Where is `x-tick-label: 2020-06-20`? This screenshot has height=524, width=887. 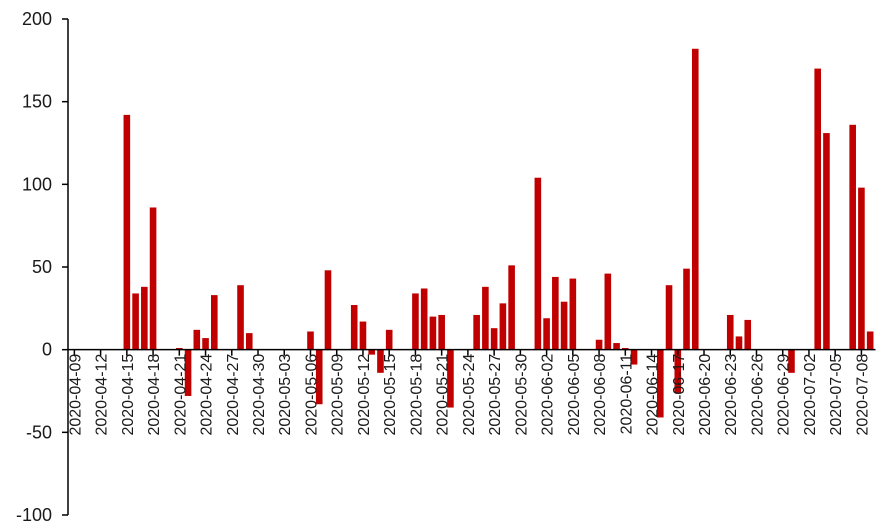 x-tick-label: 2020-06-20 is located at coordinates (705, 395).